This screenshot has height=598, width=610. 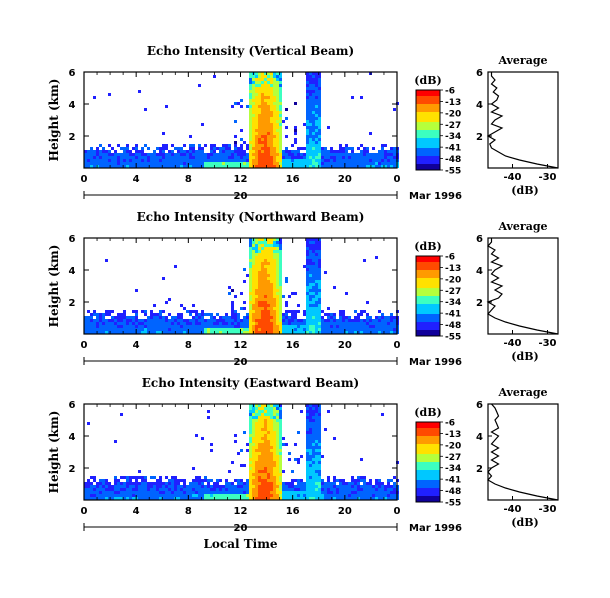 I want to click on average-profile: Average 2 4 6 -40 -30(dB), so click(x=517, y=291).